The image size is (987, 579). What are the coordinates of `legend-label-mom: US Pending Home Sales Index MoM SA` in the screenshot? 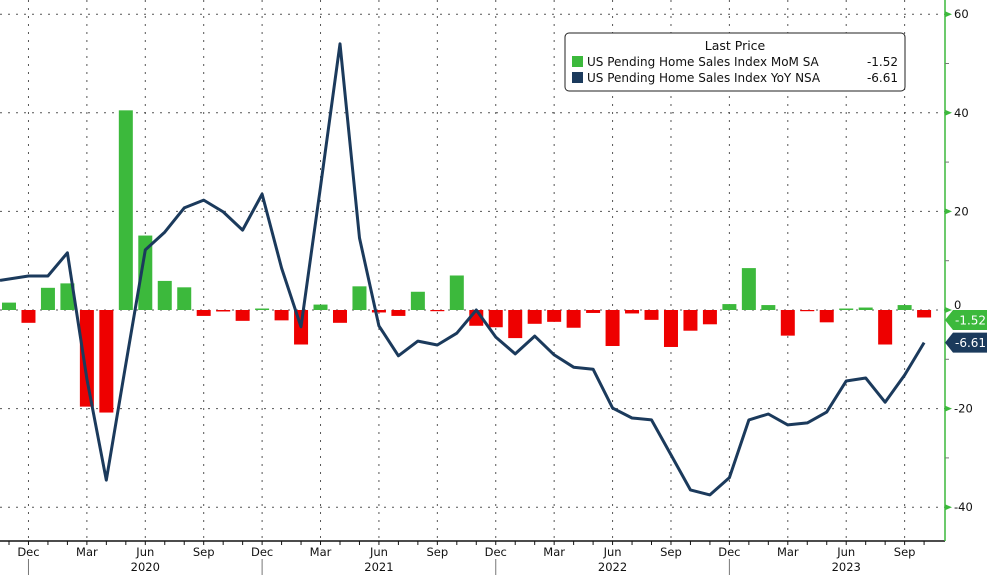 It's located at (703, 62).